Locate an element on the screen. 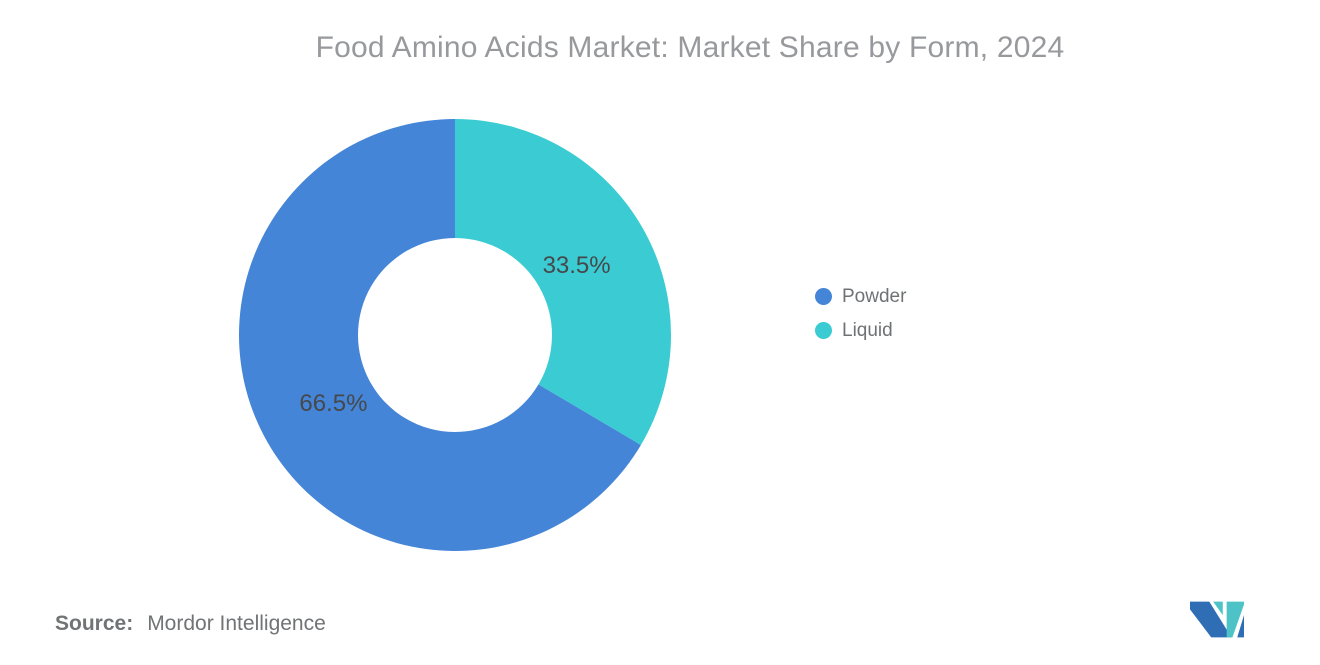 Image resolution: width=1320 pixels, height=665 pixels. legend-item-powder: Powder is located at coordinates (860, 296).